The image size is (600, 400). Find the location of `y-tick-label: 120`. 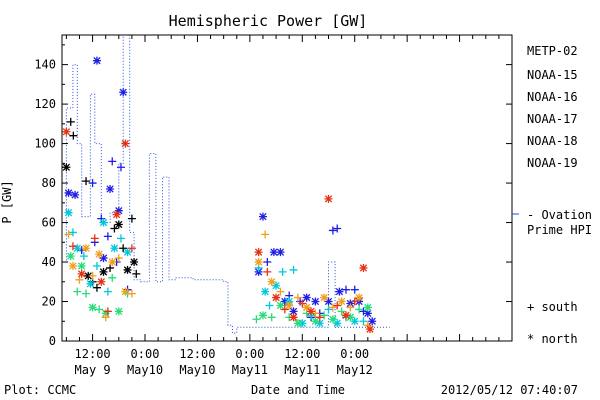

y-tick-label: 120 is located at coordinates (45, 104).